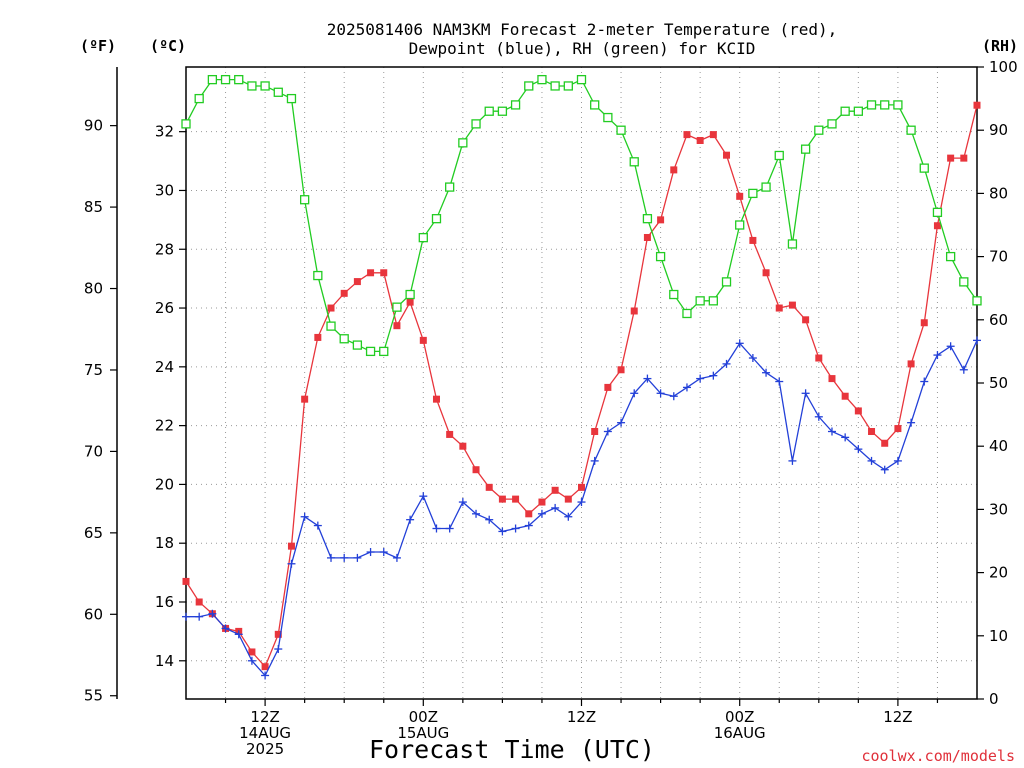  Describe the element at coordinates (581, 717) in the screenshot. I see `time-tick-label: 12Z` at that location.